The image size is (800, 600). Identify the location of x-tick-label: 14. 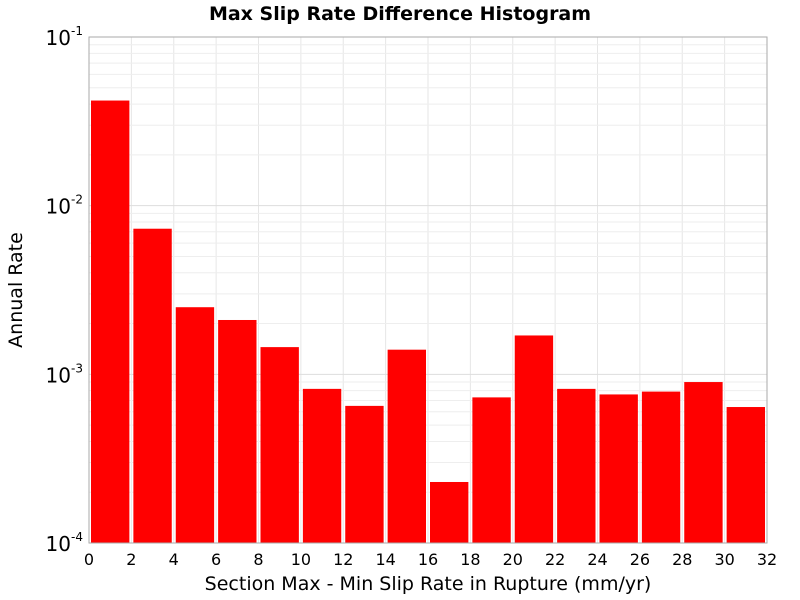
(385, 559).